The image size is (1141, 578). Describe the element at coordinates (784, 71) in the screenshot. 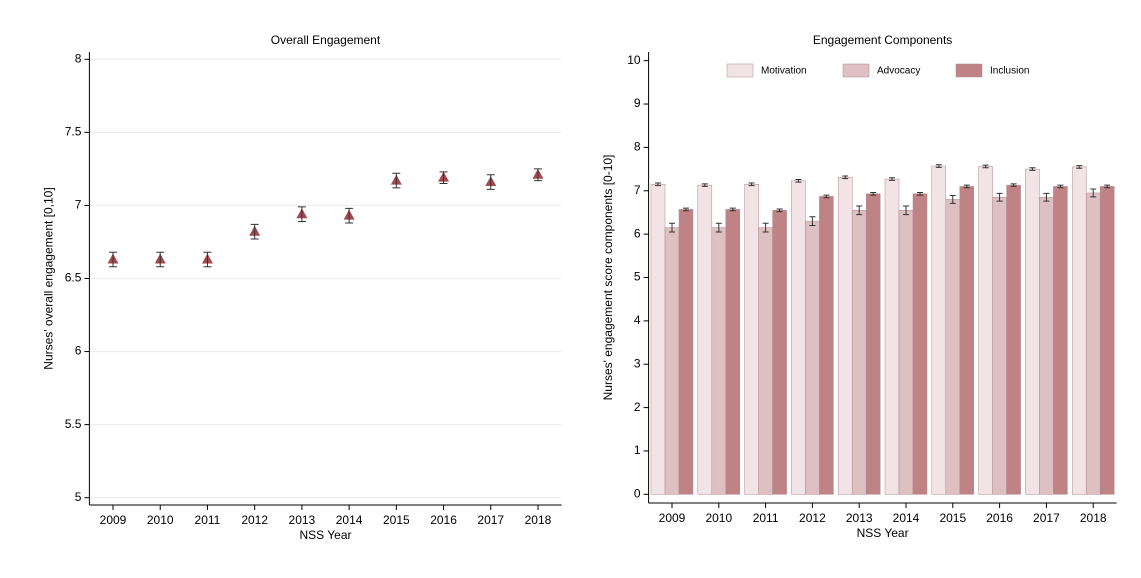

I see `legend-label: Motivation` at that location.